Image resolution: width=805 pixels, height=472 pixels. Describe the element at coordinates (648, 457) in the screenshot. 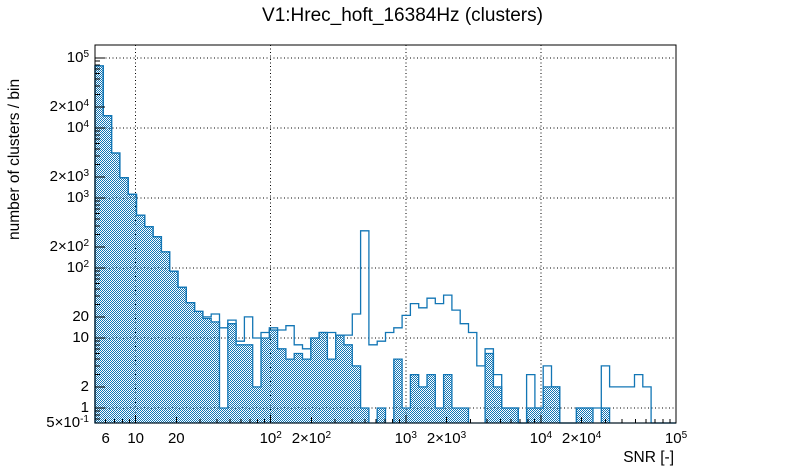

I see `x-axis-title: SNR [-]` at that location.